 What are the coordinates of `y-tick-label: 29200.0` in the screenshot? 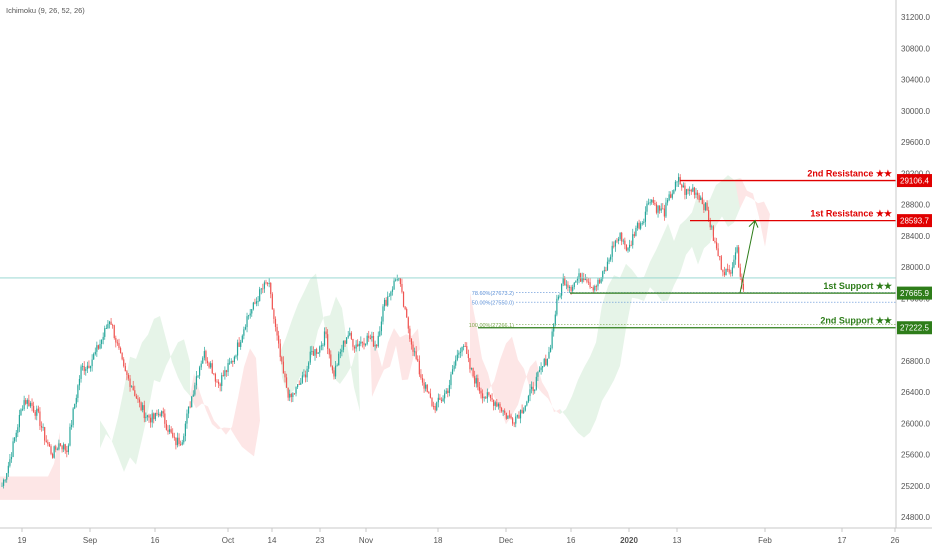 It's located at (915, 173).